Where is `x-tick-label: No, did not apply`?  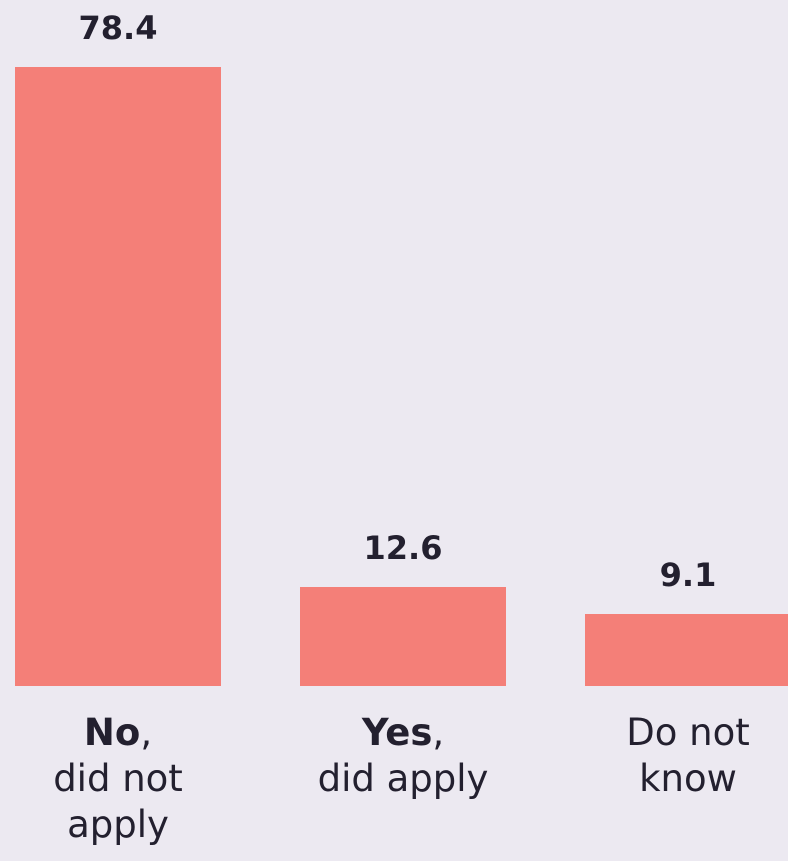
x-tick-label: No, did not apply is located at coordinates (118, 779).